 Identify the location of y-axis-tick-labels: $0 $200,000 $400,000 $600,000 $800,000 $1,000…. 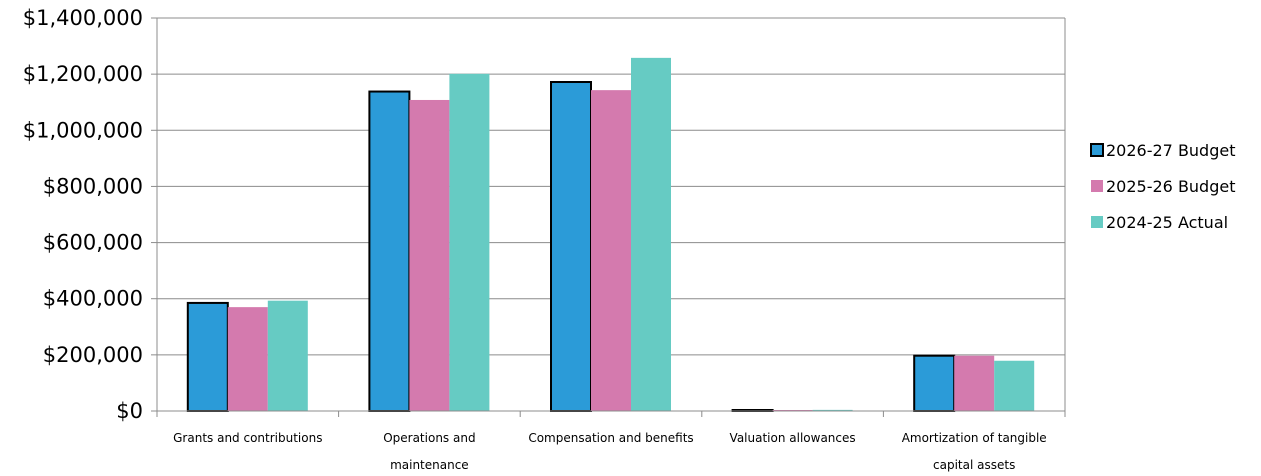
(83, 214).